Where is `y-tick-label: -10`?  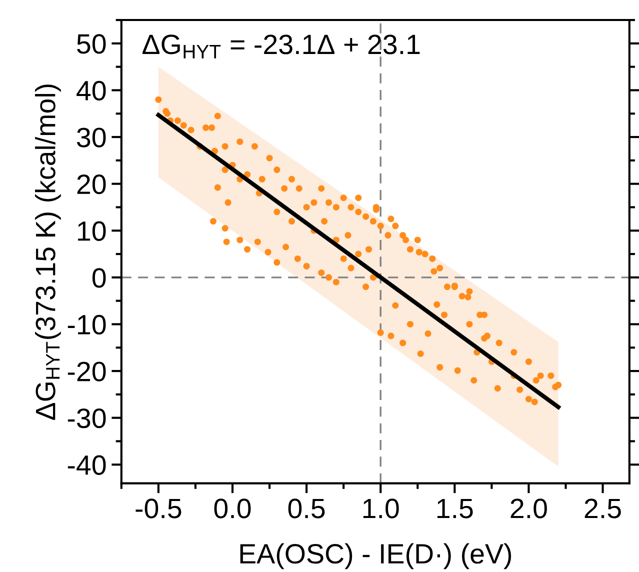 y-tick-label: -10 is located at coordinates (87, 324).